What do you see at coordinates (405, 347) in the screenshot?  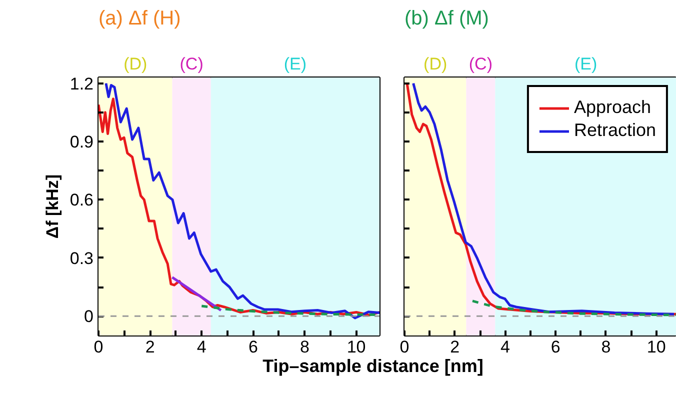 I see `x-tick-label: 0` at bounding box center [405, 347].